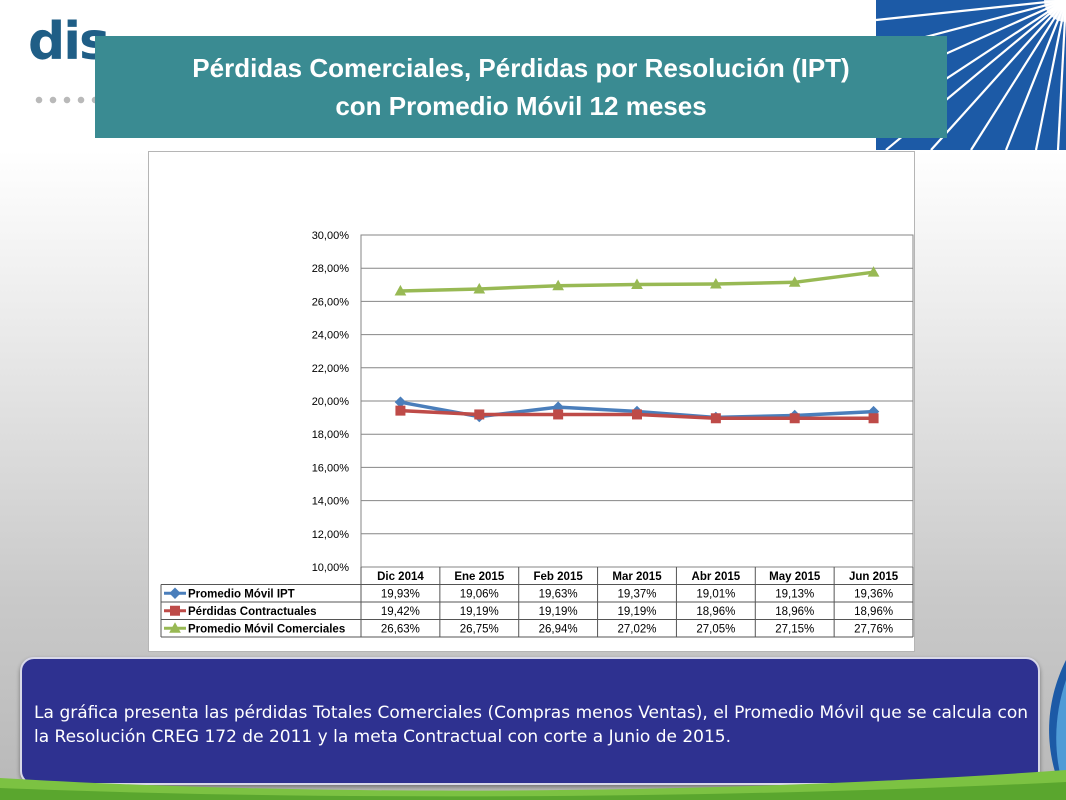  I want to click on x-tick-label: Jun 2015, so click(874, 577).